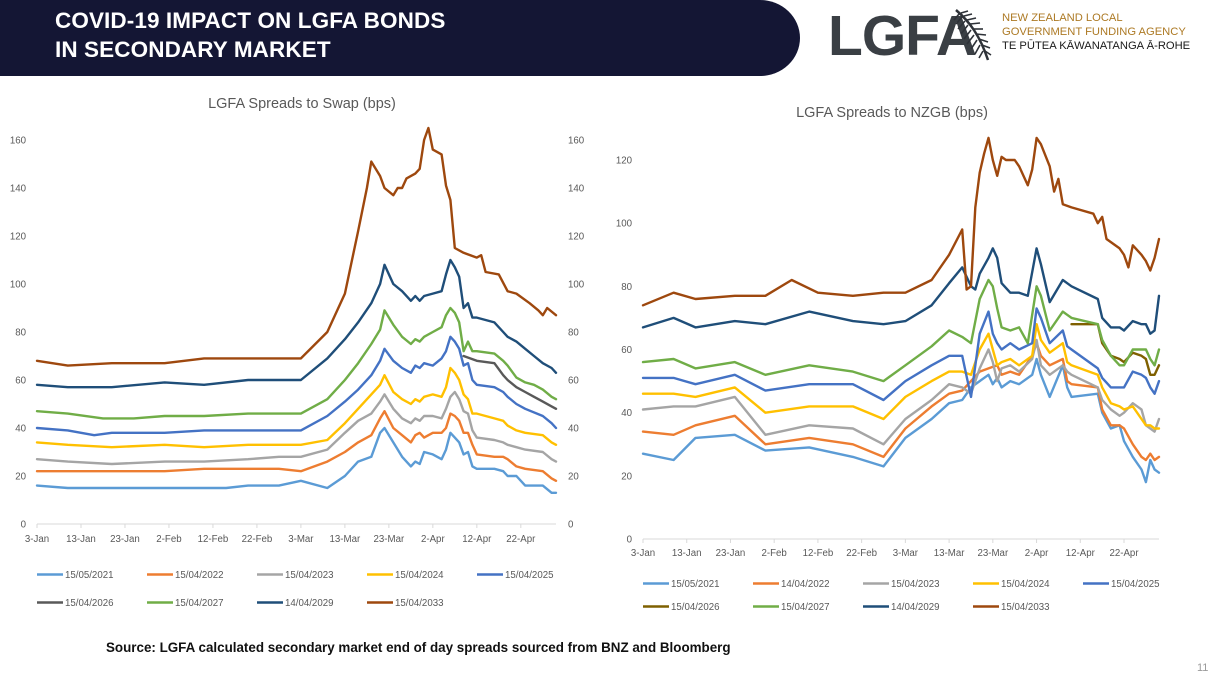 This screenshot has height=679, width=1217. I want to click on legend-label: 15/04/2022, so click(199, 575).